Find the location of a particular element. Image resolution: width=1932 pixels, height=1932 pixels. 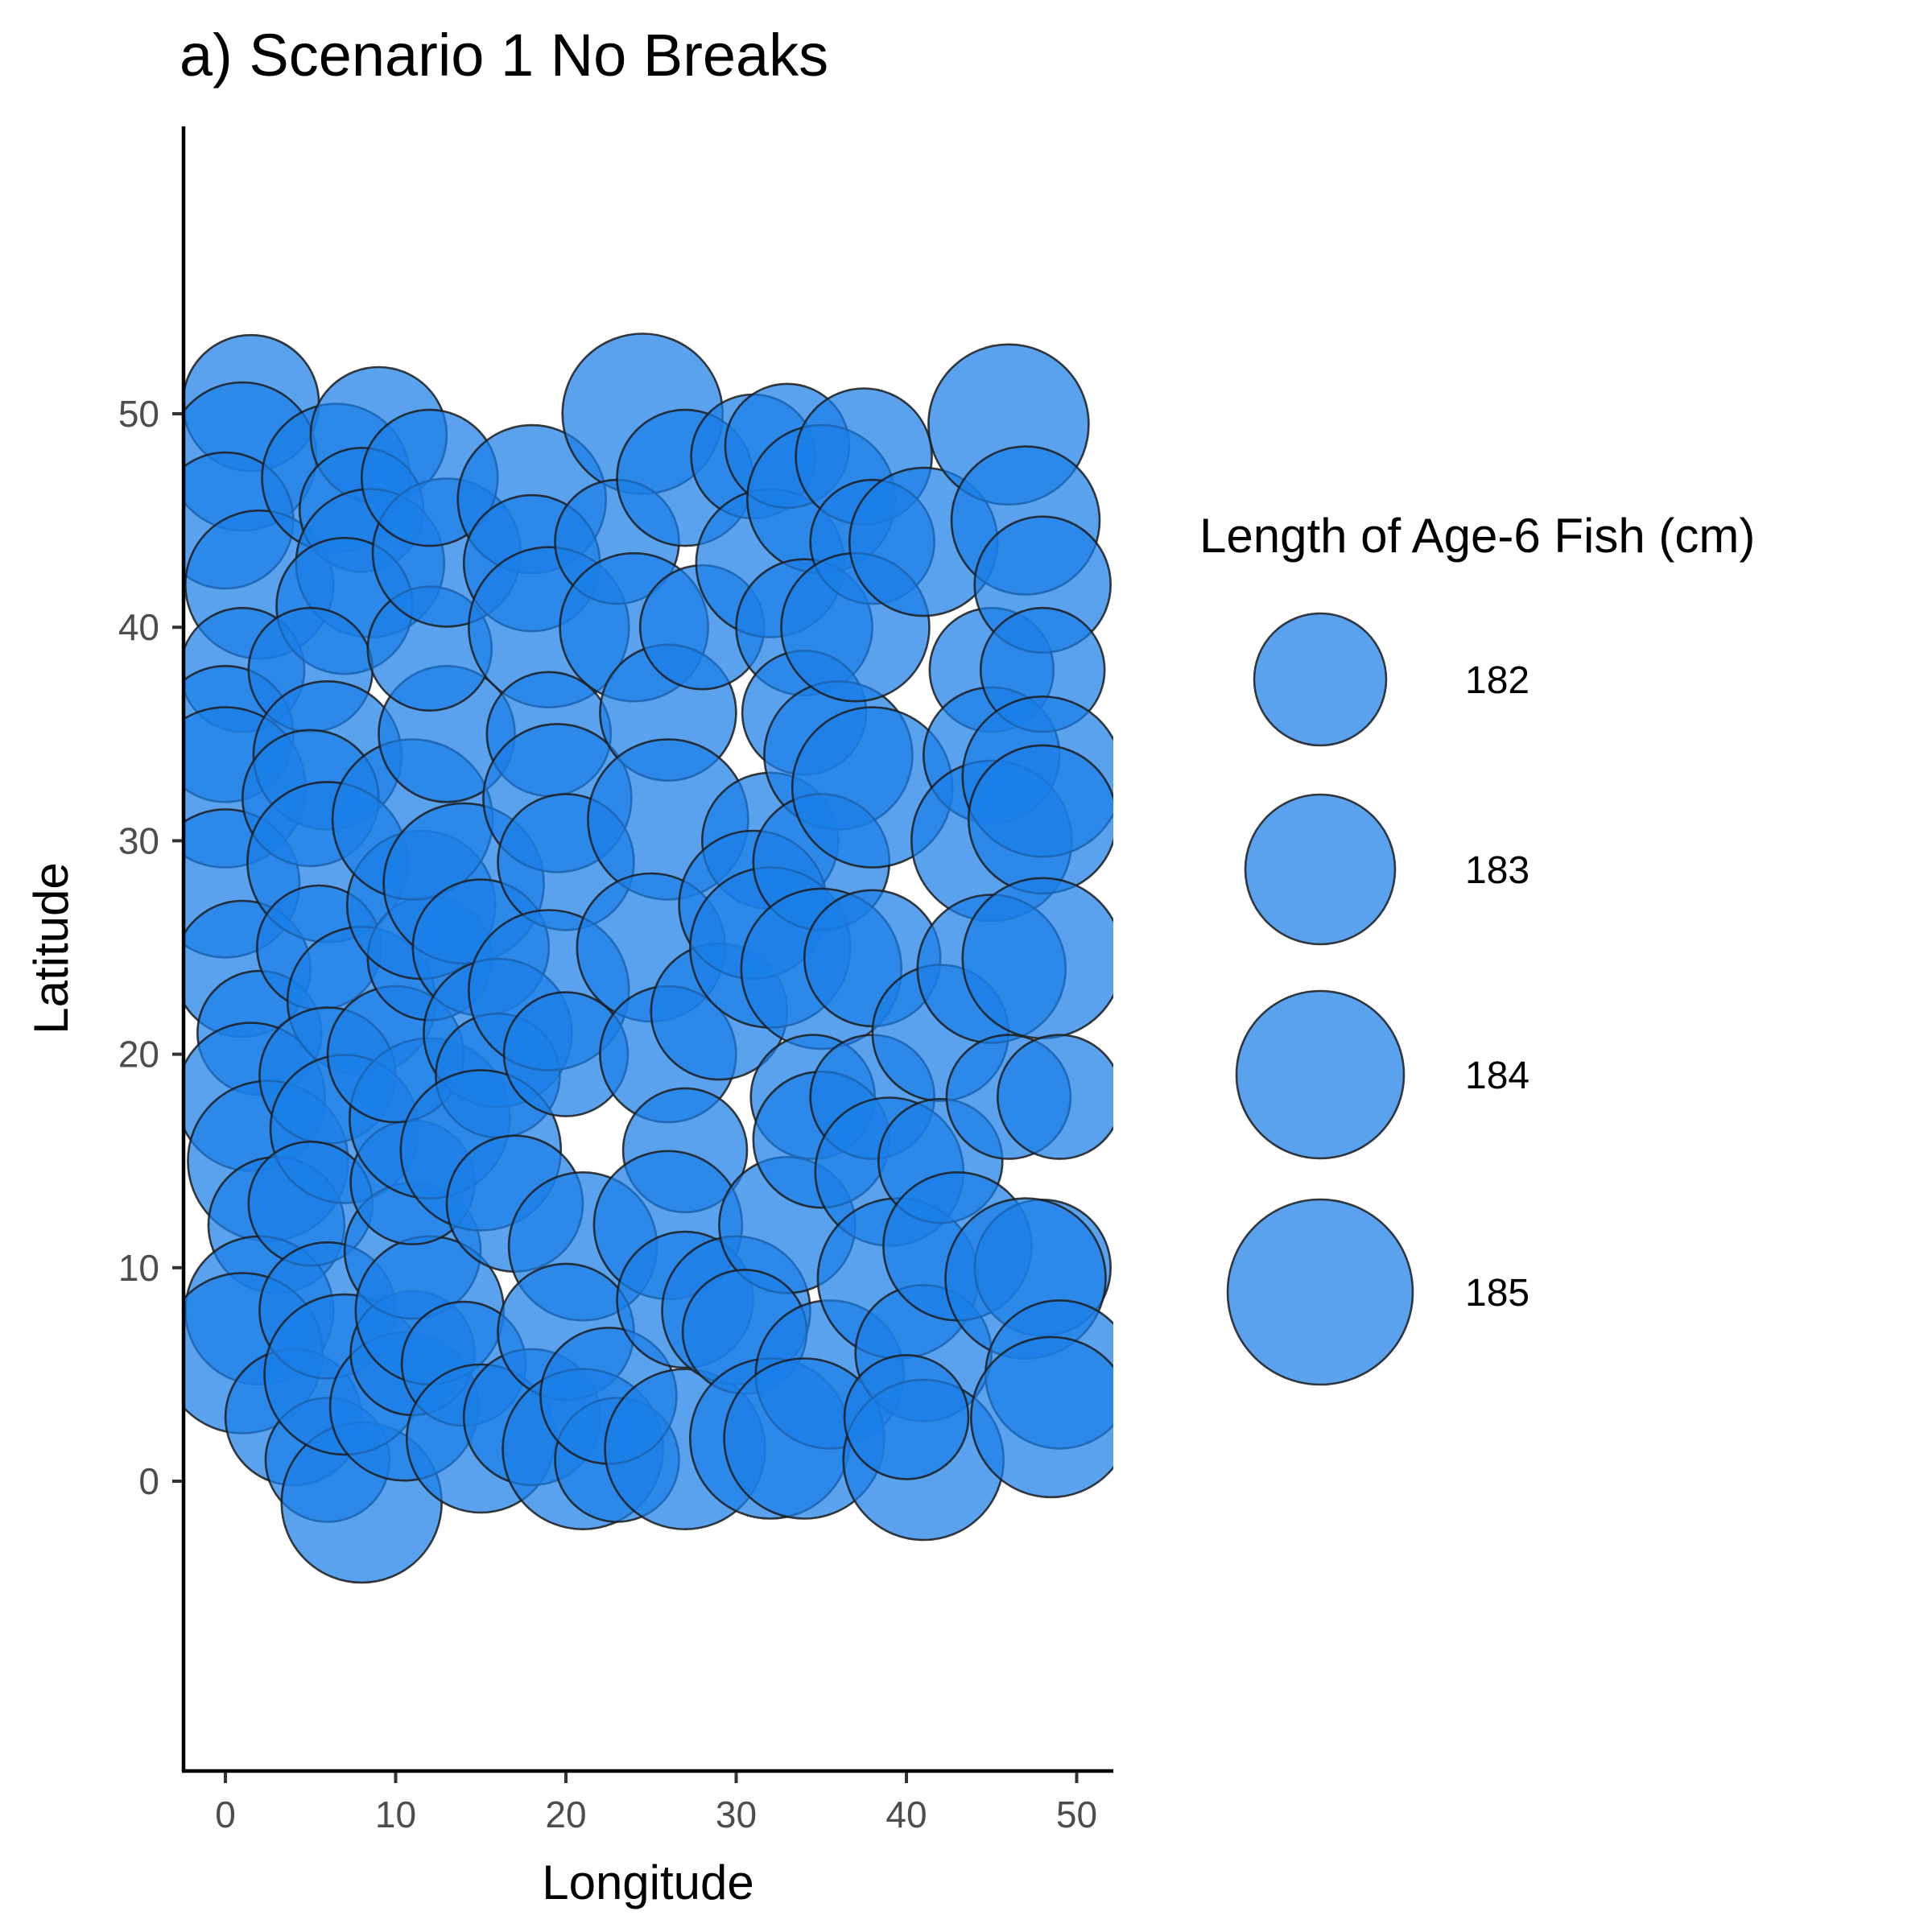

chart-title: a) Scenario 1 No Breaks is located at coordinates (504, 55).